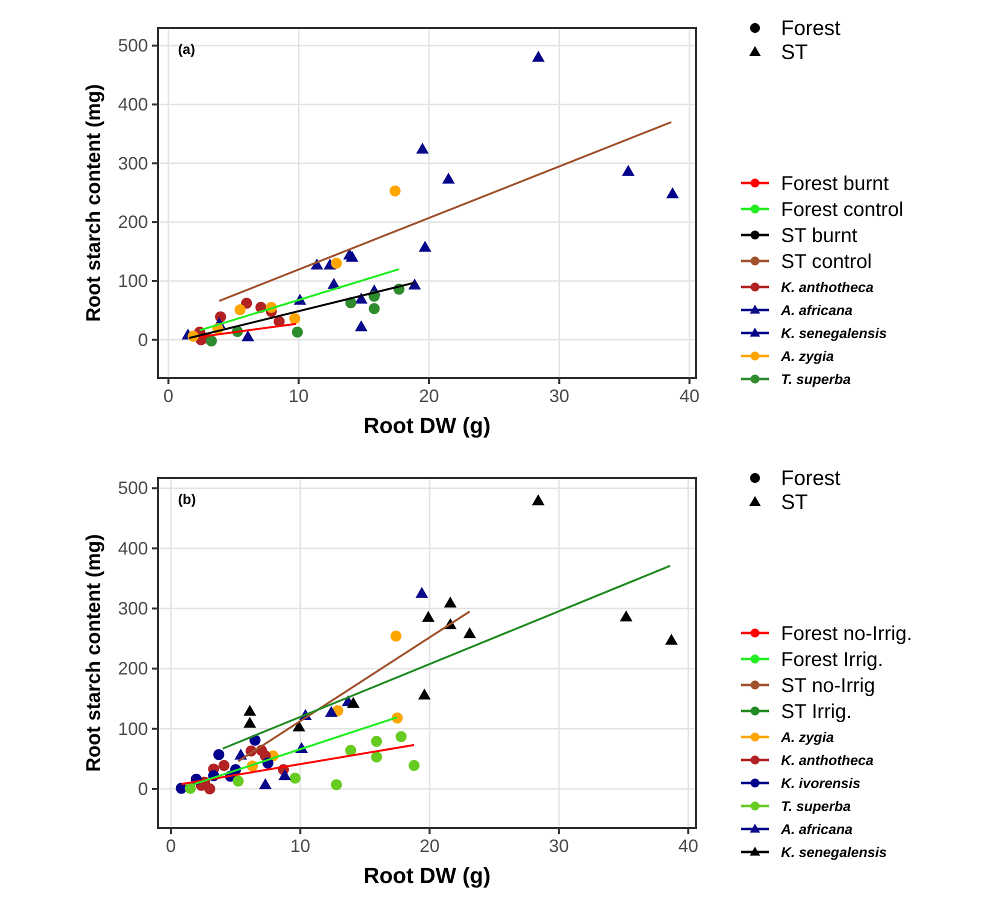 The image size is (992, 916). What do you see at coordinates (826, 262) in the screenshot?
I see `legend-label: ST control` at bounding box center [826, 262].